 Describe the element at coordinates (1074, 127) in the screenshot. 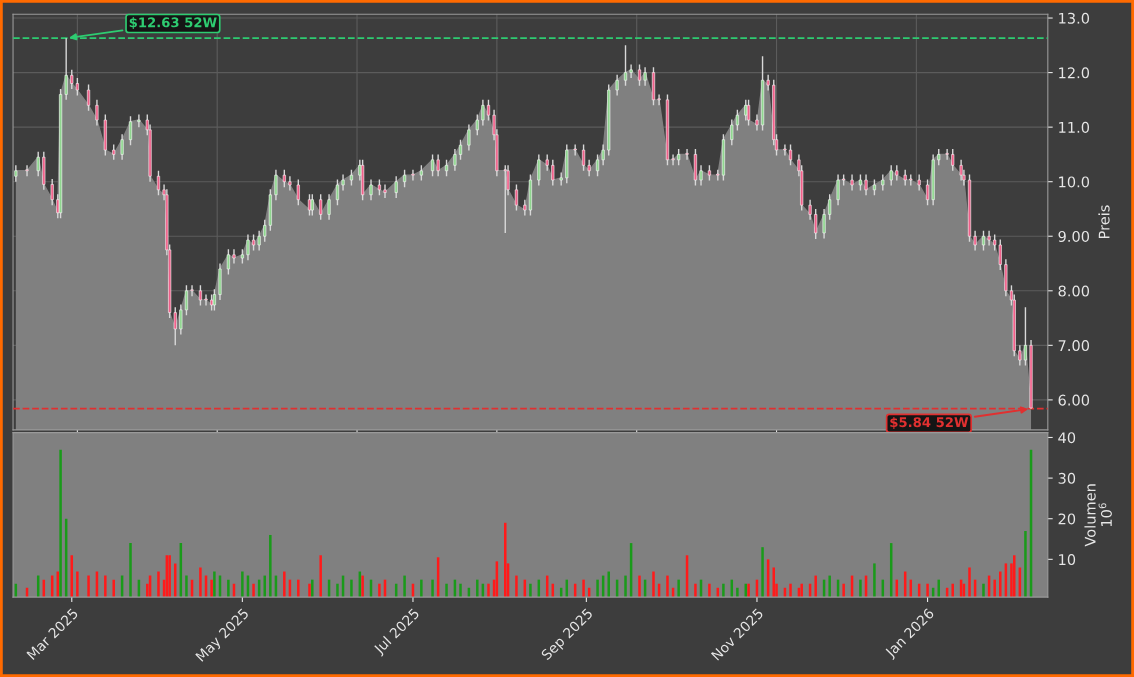

I see `y-tick-label: 11.0` at that location.